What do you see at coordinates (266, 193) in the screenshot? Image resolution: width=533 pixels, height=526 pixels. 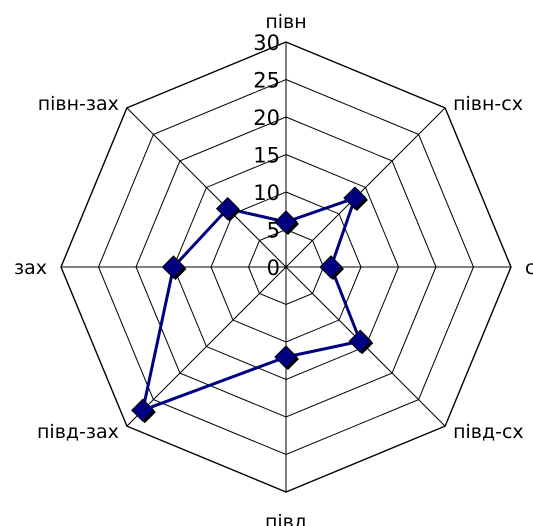 I see `tick-label-10: 10` at bounding box center [266, 193].